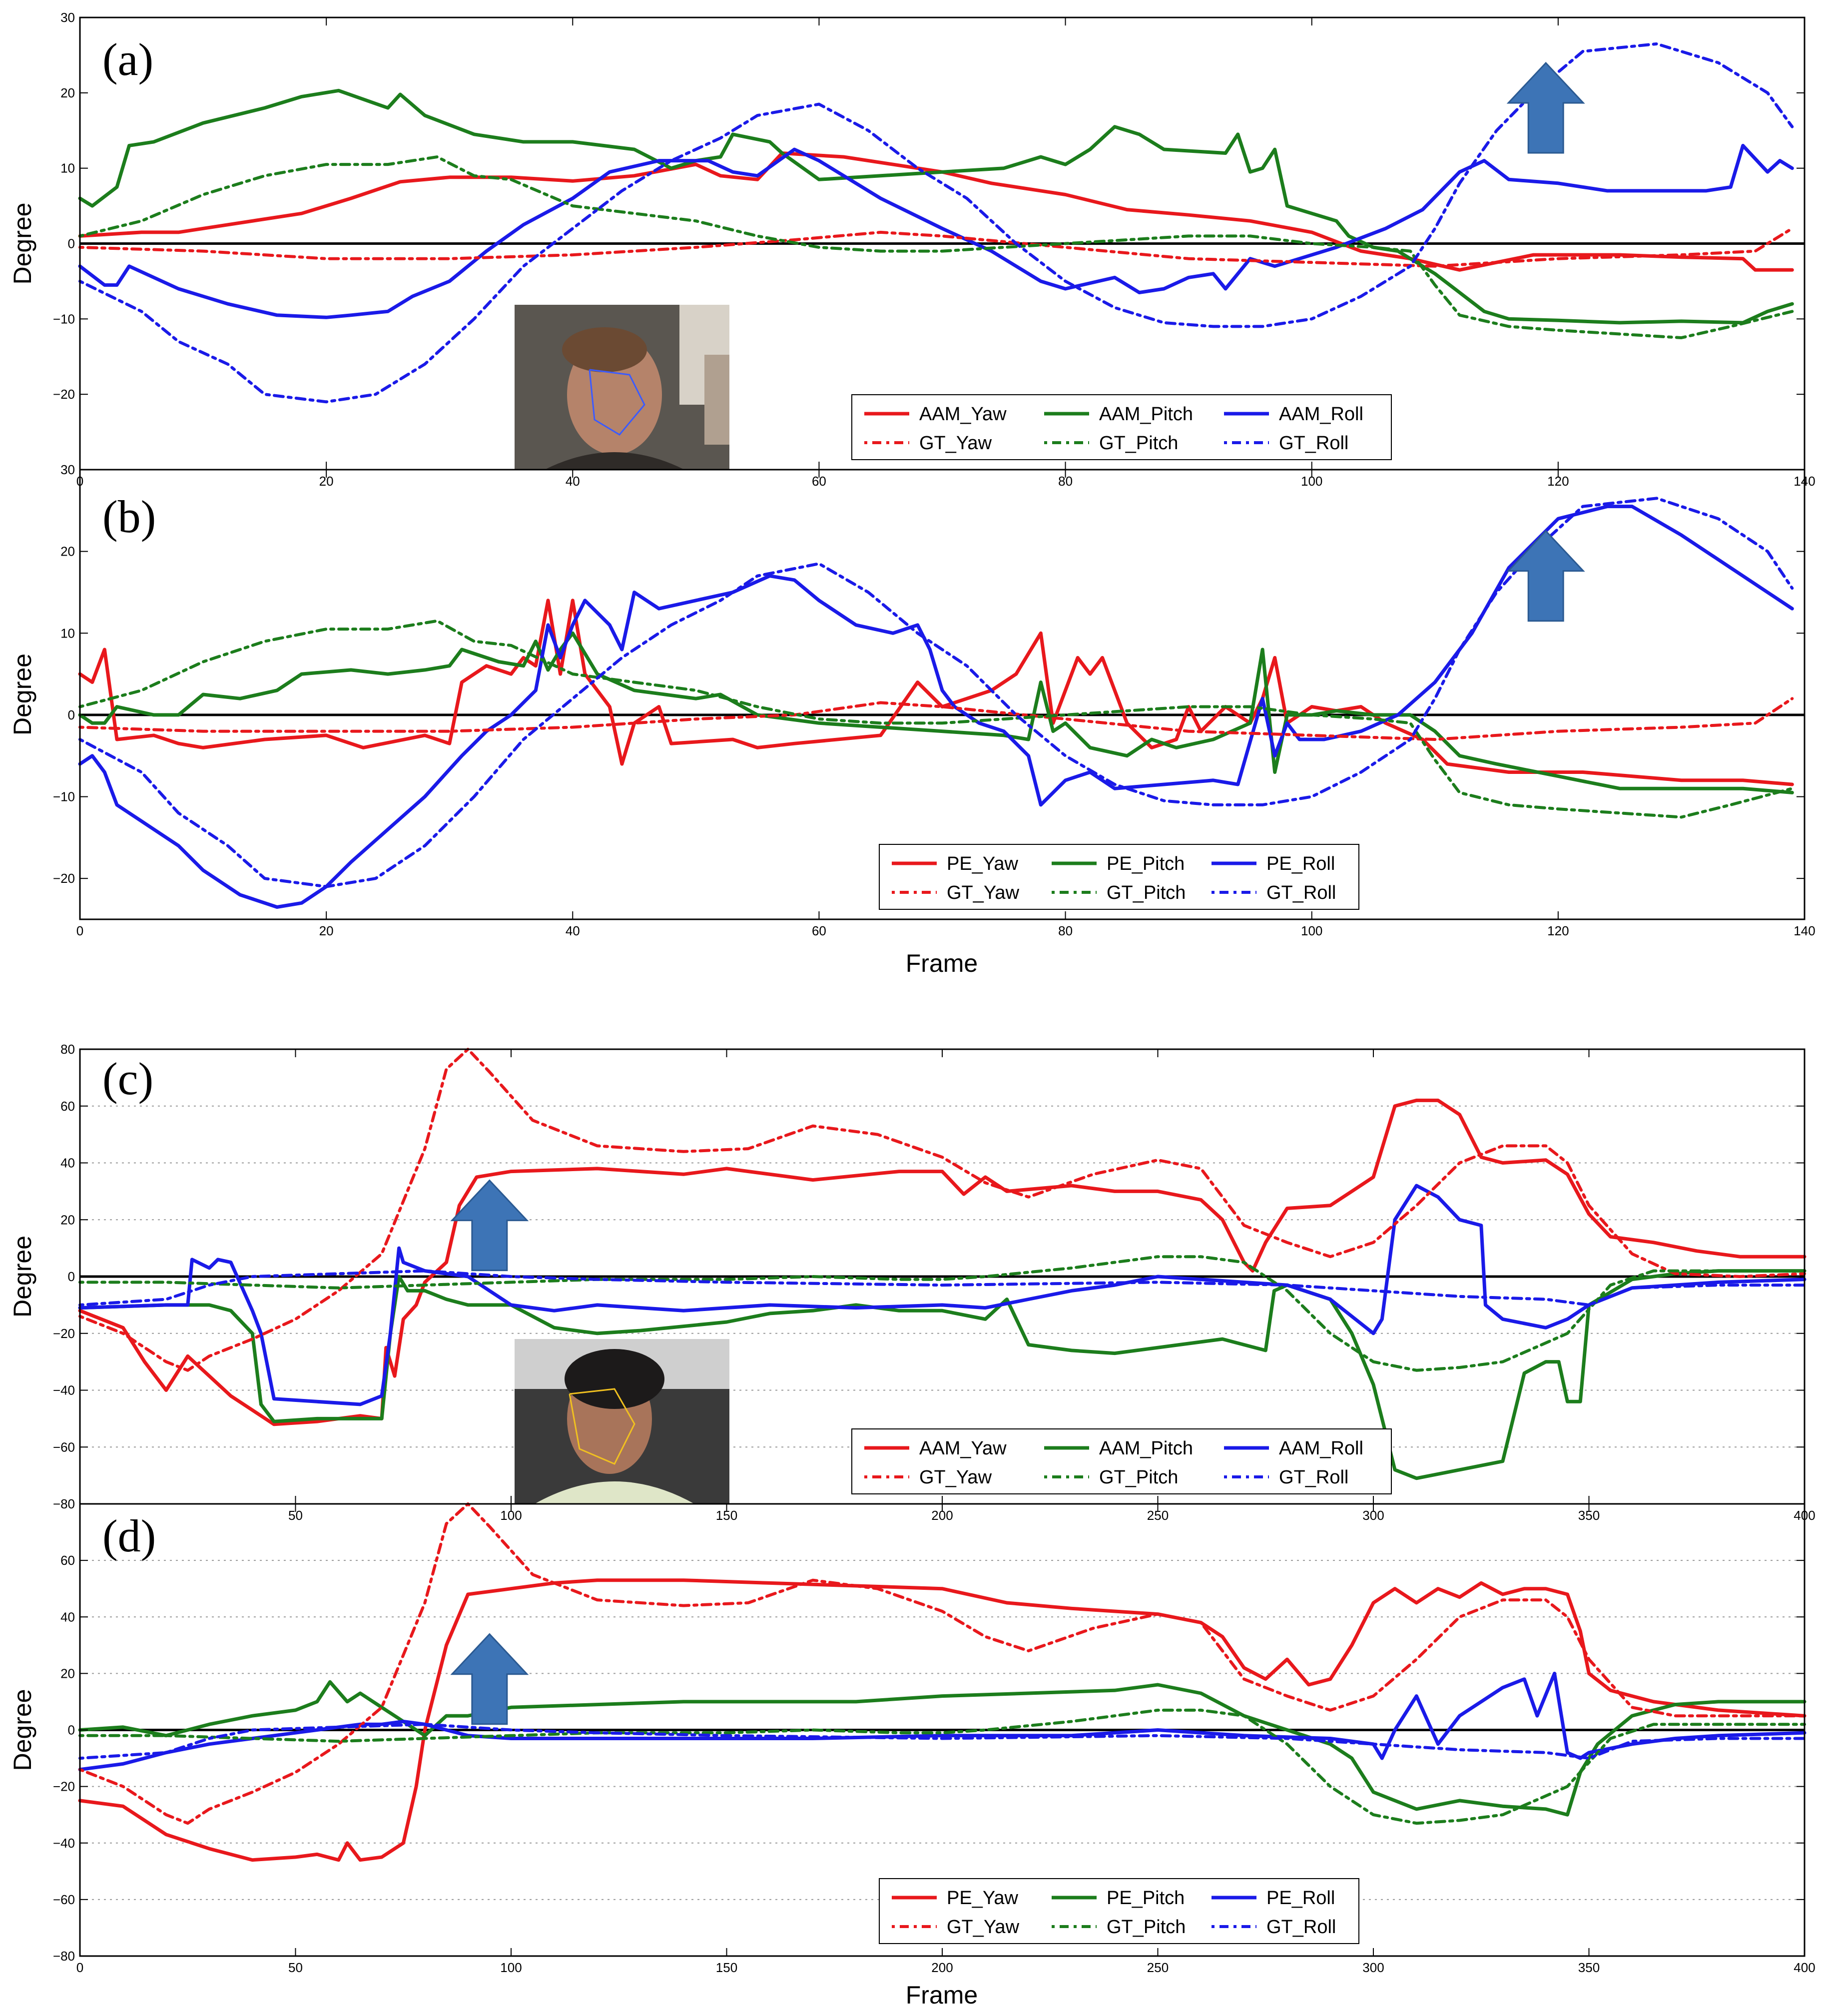 The width and height of the screenshot is (1828, 2016). What do you see at coordinates (573, 930) in the screenshot?
I see `x-tick-label: 40` at bounding box center [573, 930].